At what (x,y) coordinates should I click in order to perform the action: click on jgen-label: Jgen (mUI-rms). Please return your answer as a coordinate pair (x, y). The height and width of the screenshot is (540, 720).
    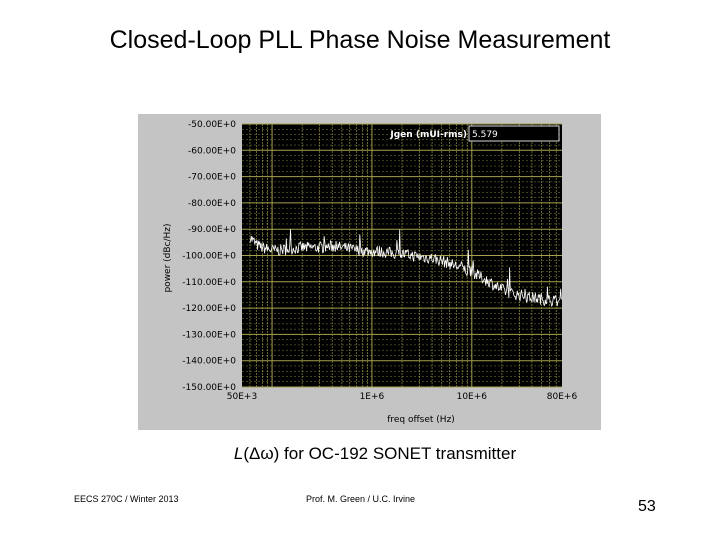
    Looking at the image, I should click on (428, 135).